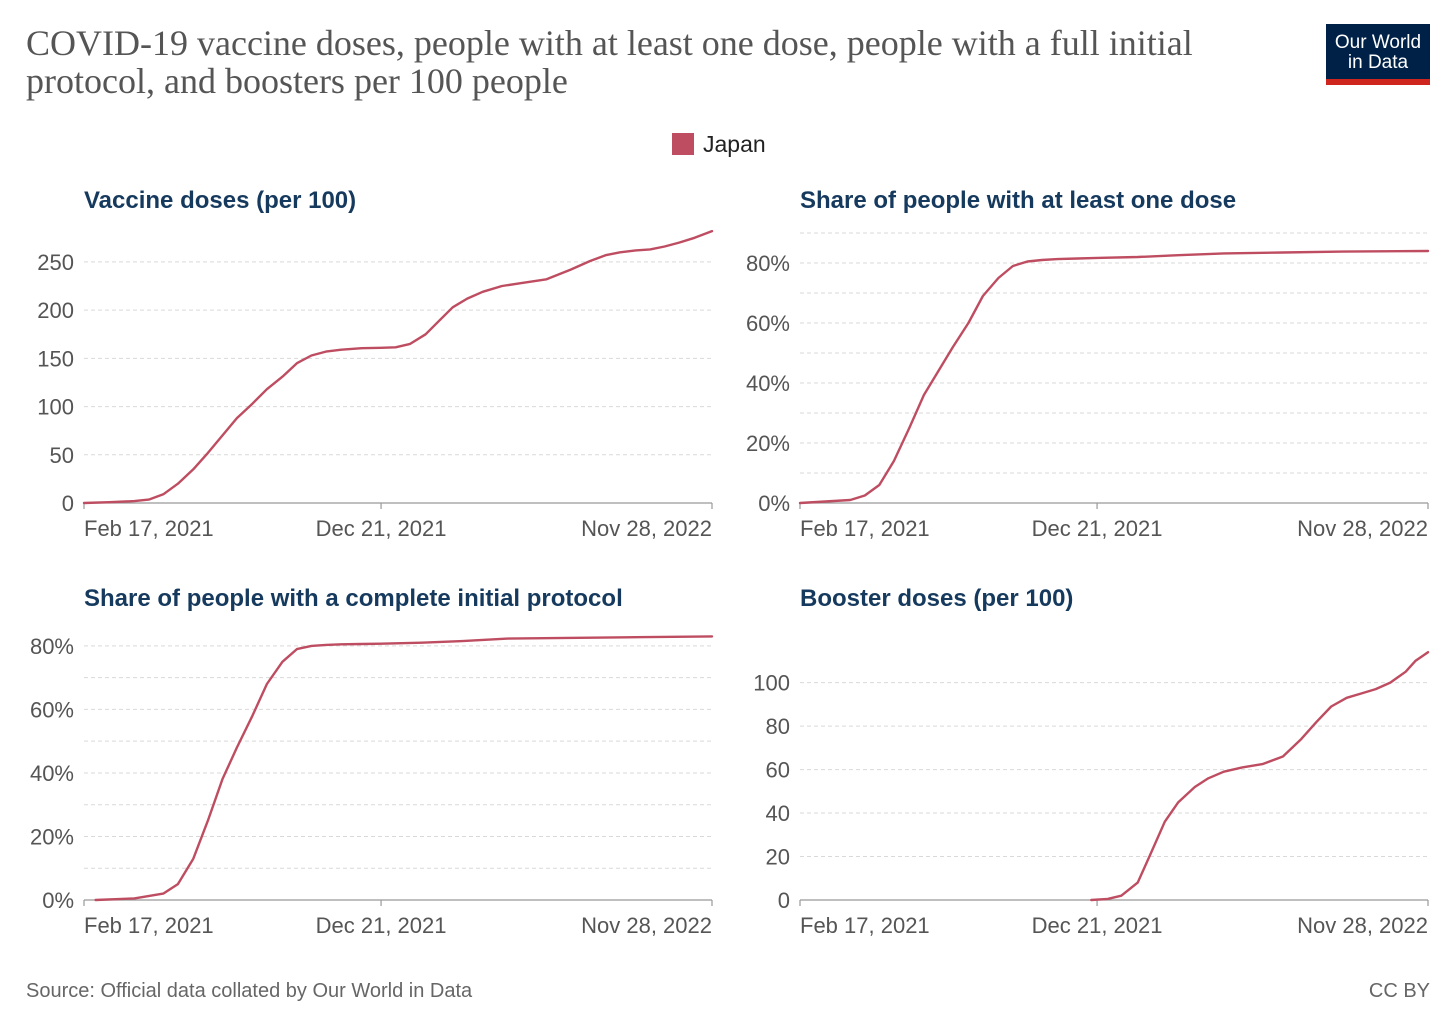  Describe the element at coordinates (55, 310) in the screenshot. I see `y-tick-label: 200` at that location.